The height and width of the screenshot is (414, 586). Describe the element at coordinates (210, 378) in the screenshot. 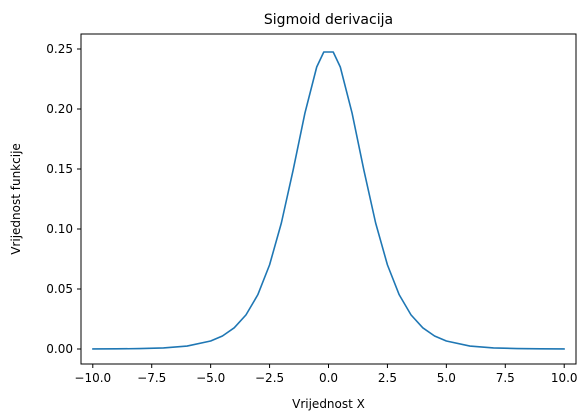

I see `x-tick-label: −5.0` at that location.